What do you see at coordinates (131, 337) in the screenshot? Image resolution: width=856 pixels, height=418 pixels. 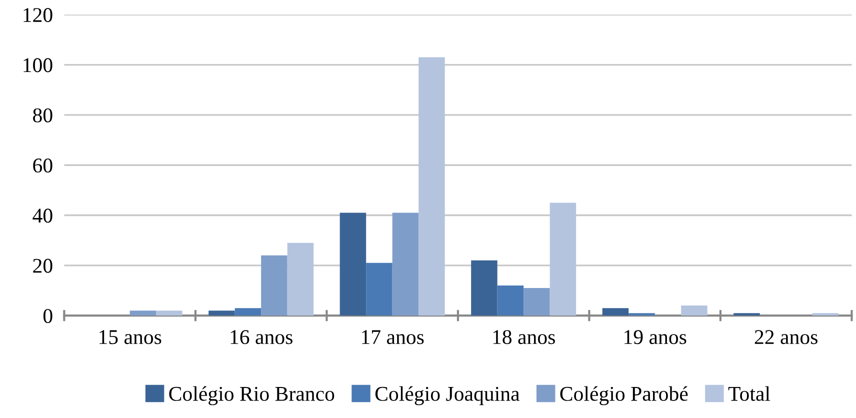 I see `x-tick-label: 15 anos` at bounding box center [131, 337].